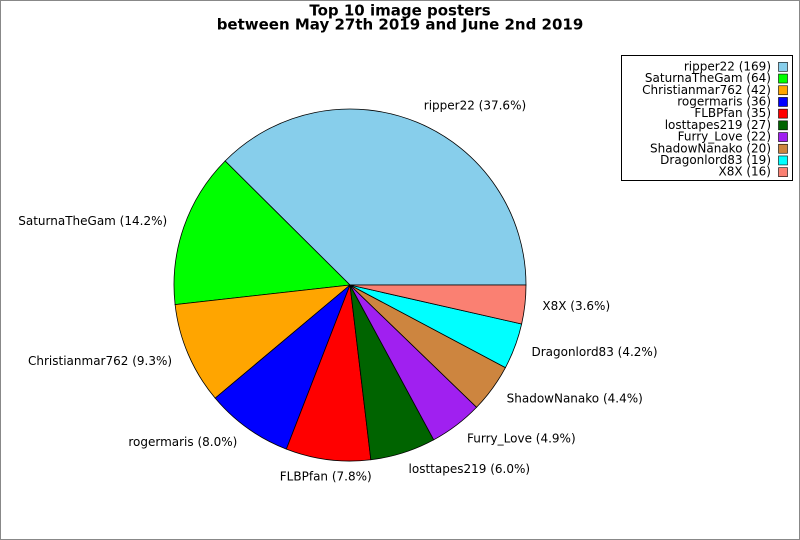 The width and height of the screenshot is (800, 540). Describe the element at coordinates (710, 148) in the screenshot. I see `legend-label: ShadowNanako (20)` at that location.